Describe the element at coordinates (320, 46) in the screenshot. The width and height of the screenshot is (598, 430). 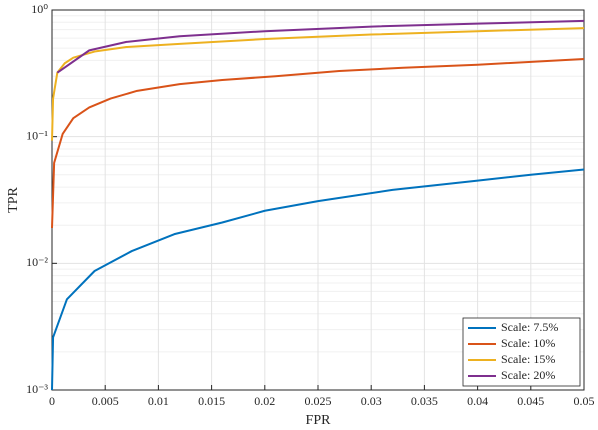
I see `line-series` at that location.